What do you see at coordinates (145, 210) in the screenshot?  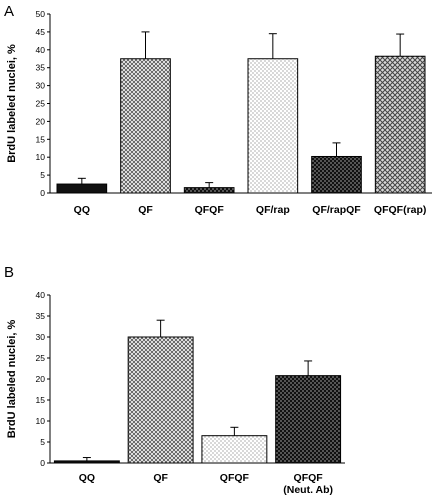 I see `a-category-label: QF` at bounding box center [145, 210].